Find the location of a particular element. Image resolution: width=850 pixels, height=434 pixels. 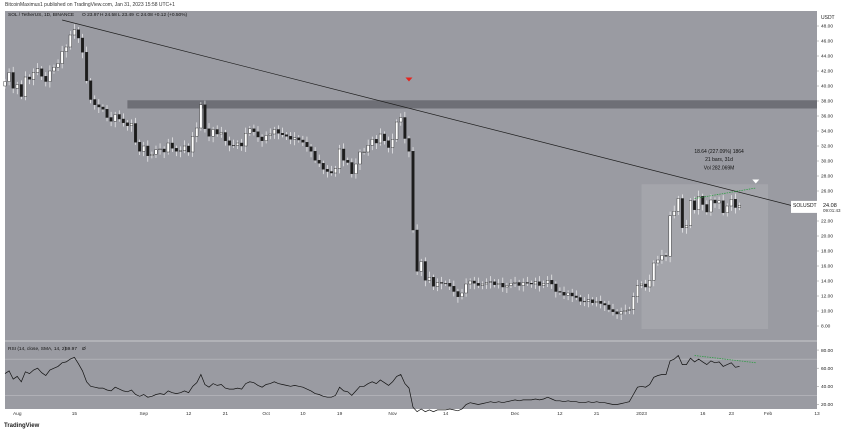

resistance-zone is located at coordinates (472, 104).